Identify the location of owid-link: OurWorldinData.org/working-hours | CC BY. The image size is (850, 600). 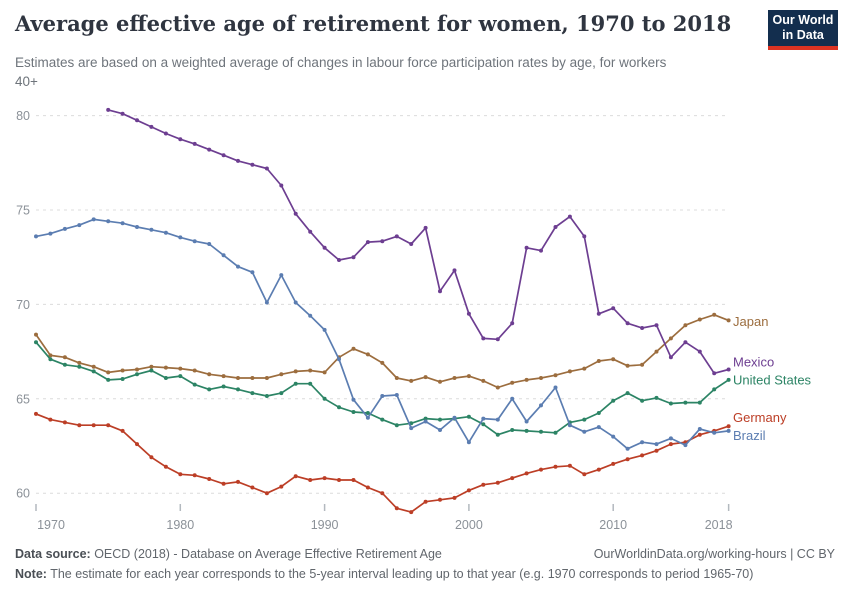
(714, 554).